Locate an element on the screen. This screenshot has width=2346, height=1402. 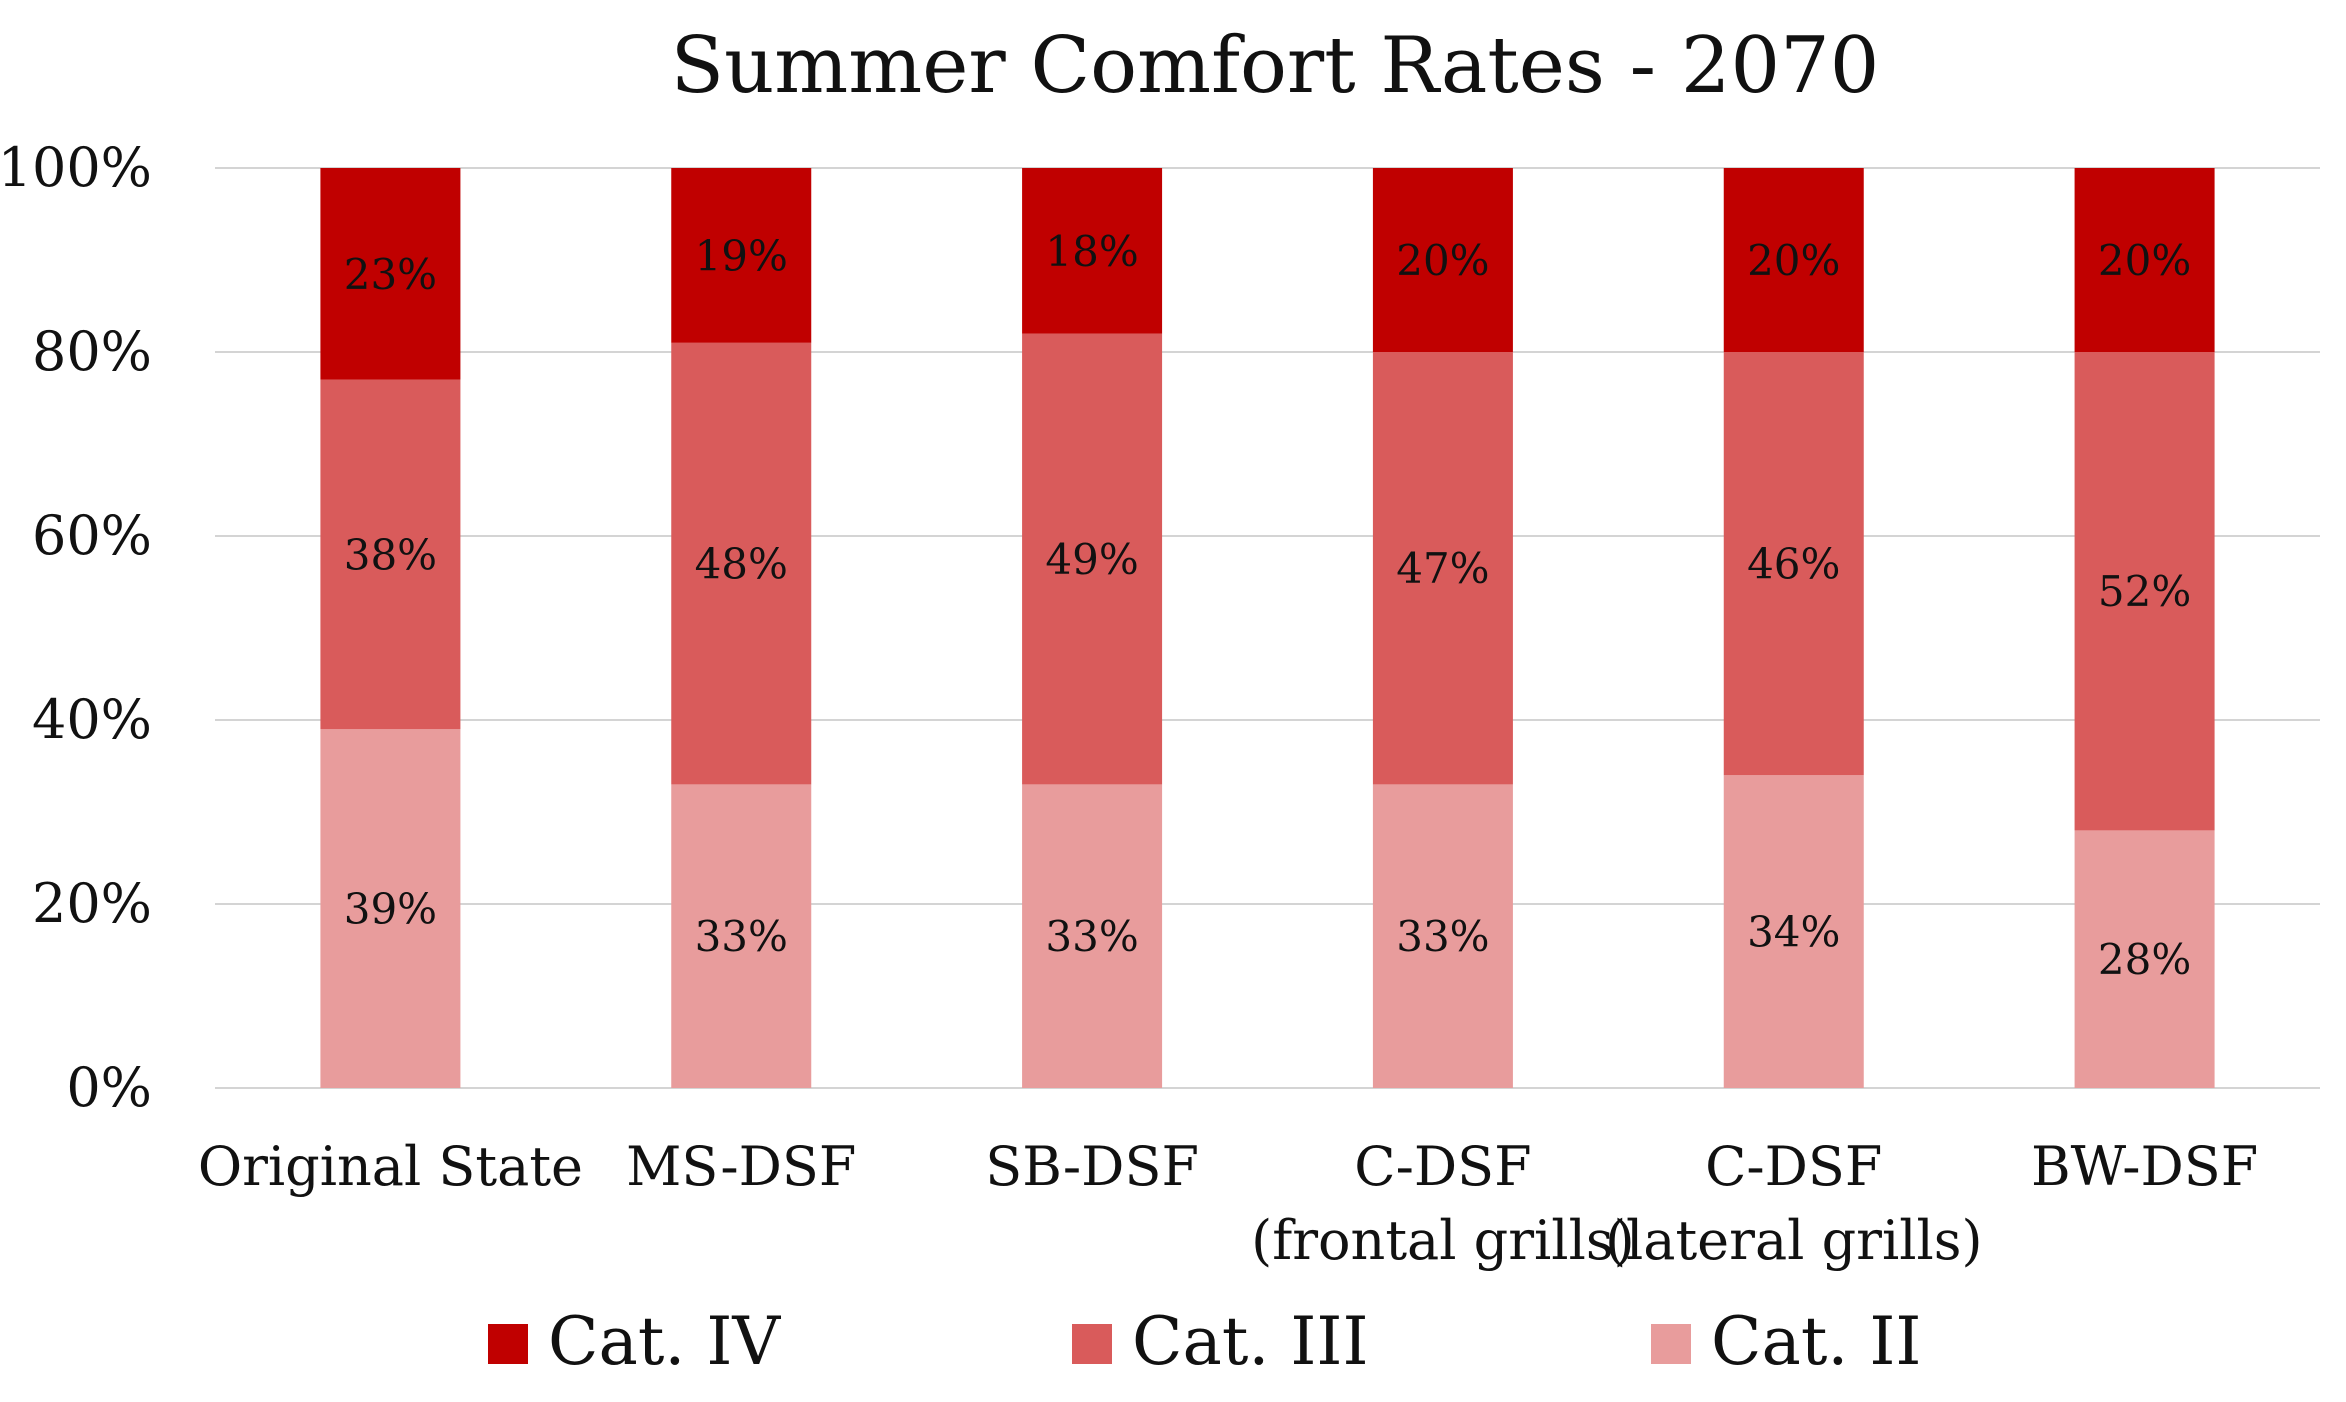
legend-label: Cat. III is located at coordinates (1250, 1341).